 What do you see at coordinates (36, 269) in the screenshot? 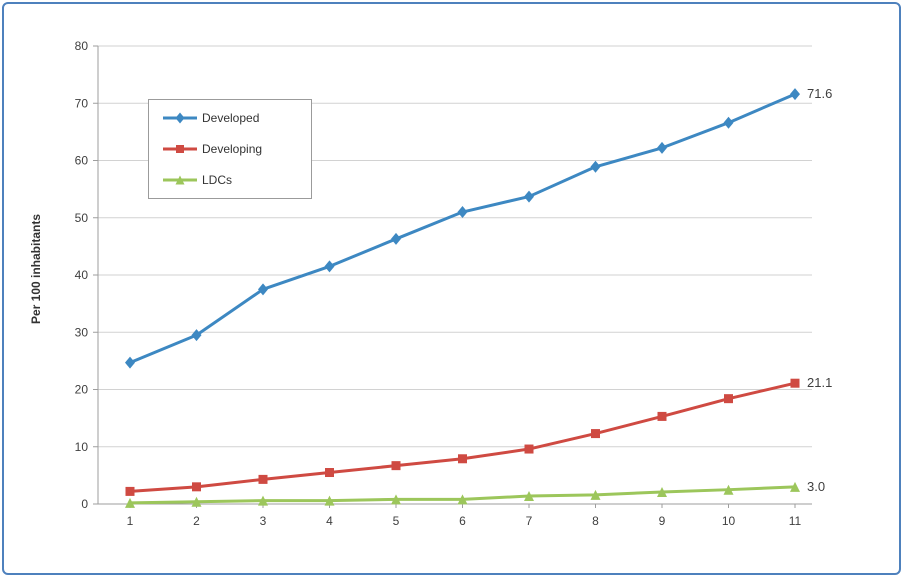
I see `y-axis-title: Per 100 inhabitants` at bounding box center [36, 269].